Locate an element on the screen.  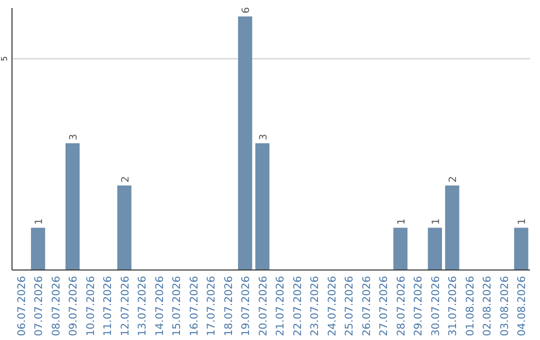
x-tick-label: 08.07.2026 is located at coordinates (56, 306).